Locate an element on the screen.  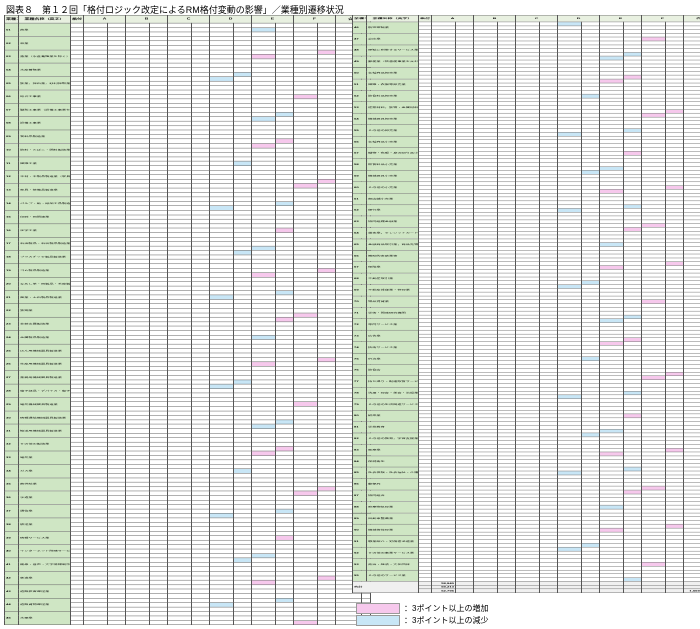
industry-code: 22 is located at coordinates (11, 310).